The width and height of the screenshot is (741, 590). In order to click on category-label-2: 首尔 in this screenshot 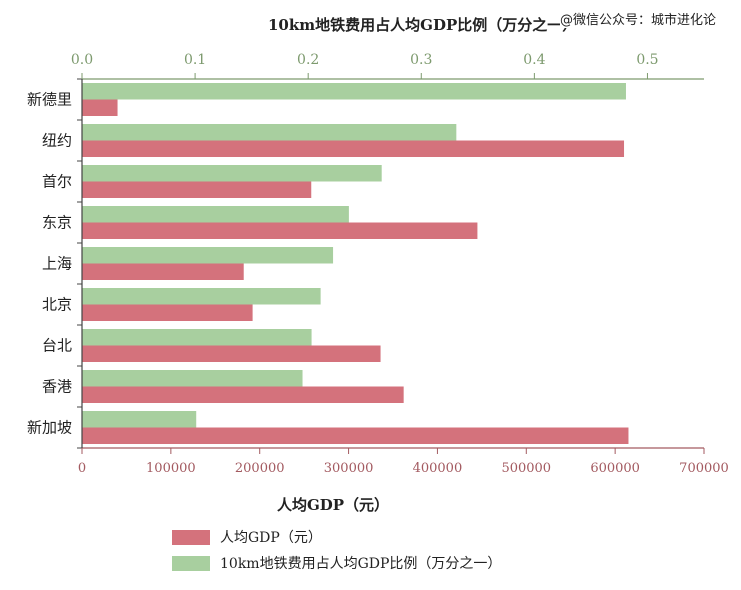, I will do `click(57, 182)`.